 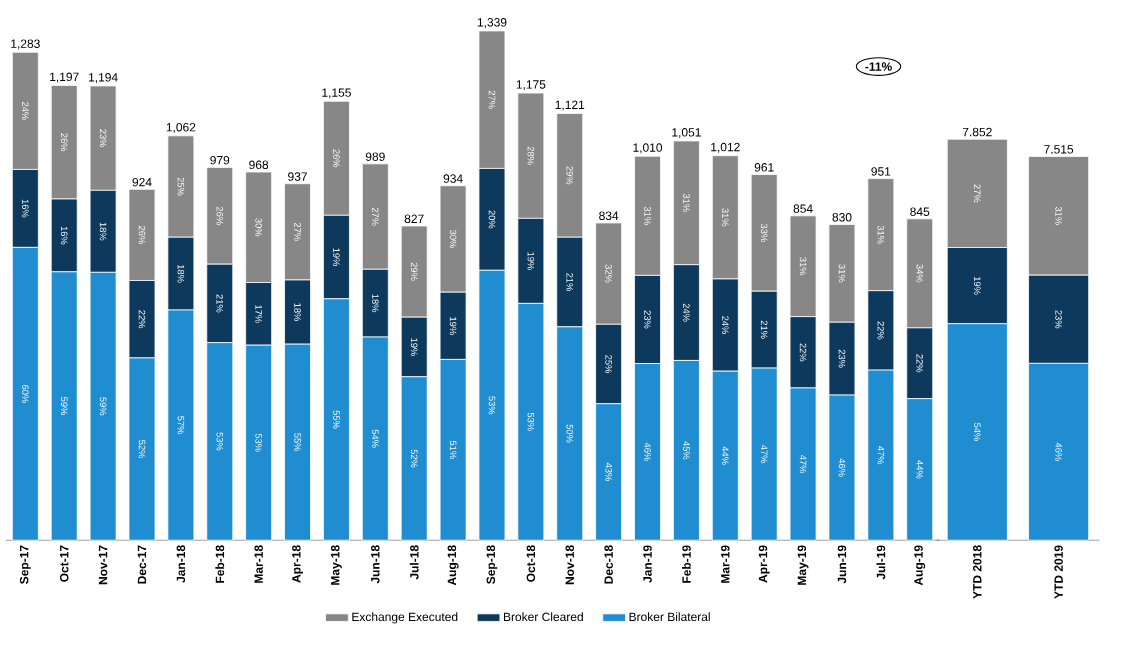 What do you see at coordinates (142, 564) in the screenshot?
I see `x-tick-label: Dec-17` at bounding box center [142, 564].